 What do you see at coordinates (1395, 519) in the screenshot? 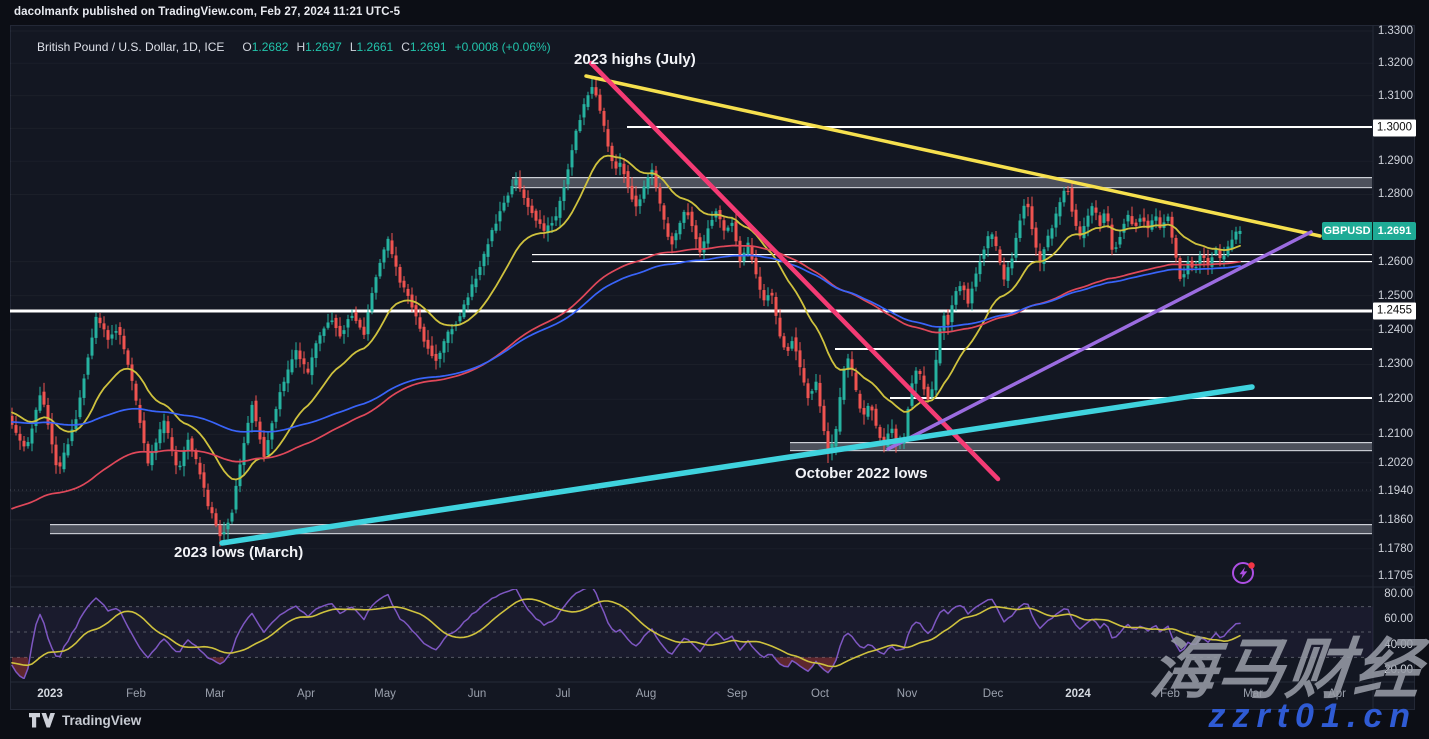
I see `price-tick-1.1860: 1.1860` at bounding box center [1395, 519].